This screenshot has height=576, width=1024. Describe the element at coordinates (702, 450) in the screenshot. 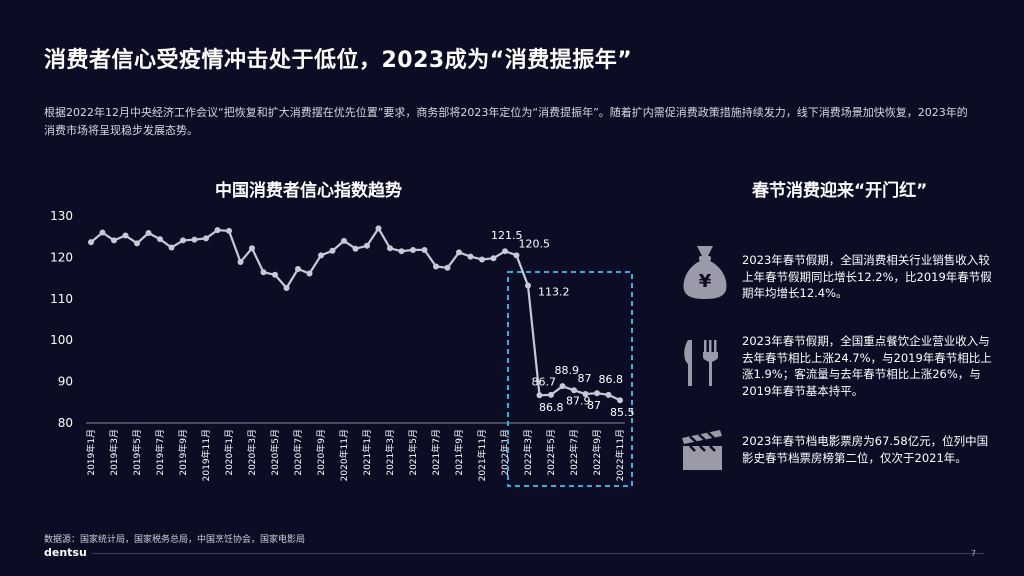

I see `clapperboard-icon` at that location.